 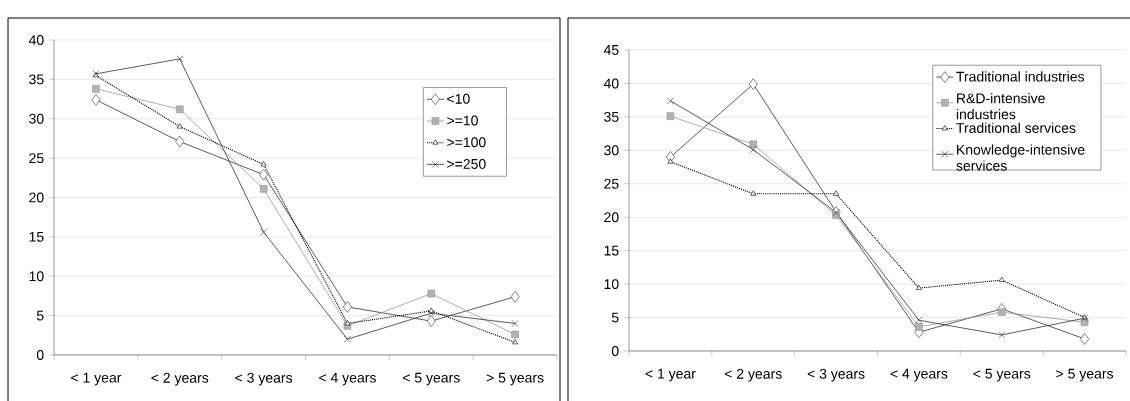 What do you see at coordinates (611, 50) in the screenshot?
I see `y-tick-label: 45` at bounding box center [611, 50].